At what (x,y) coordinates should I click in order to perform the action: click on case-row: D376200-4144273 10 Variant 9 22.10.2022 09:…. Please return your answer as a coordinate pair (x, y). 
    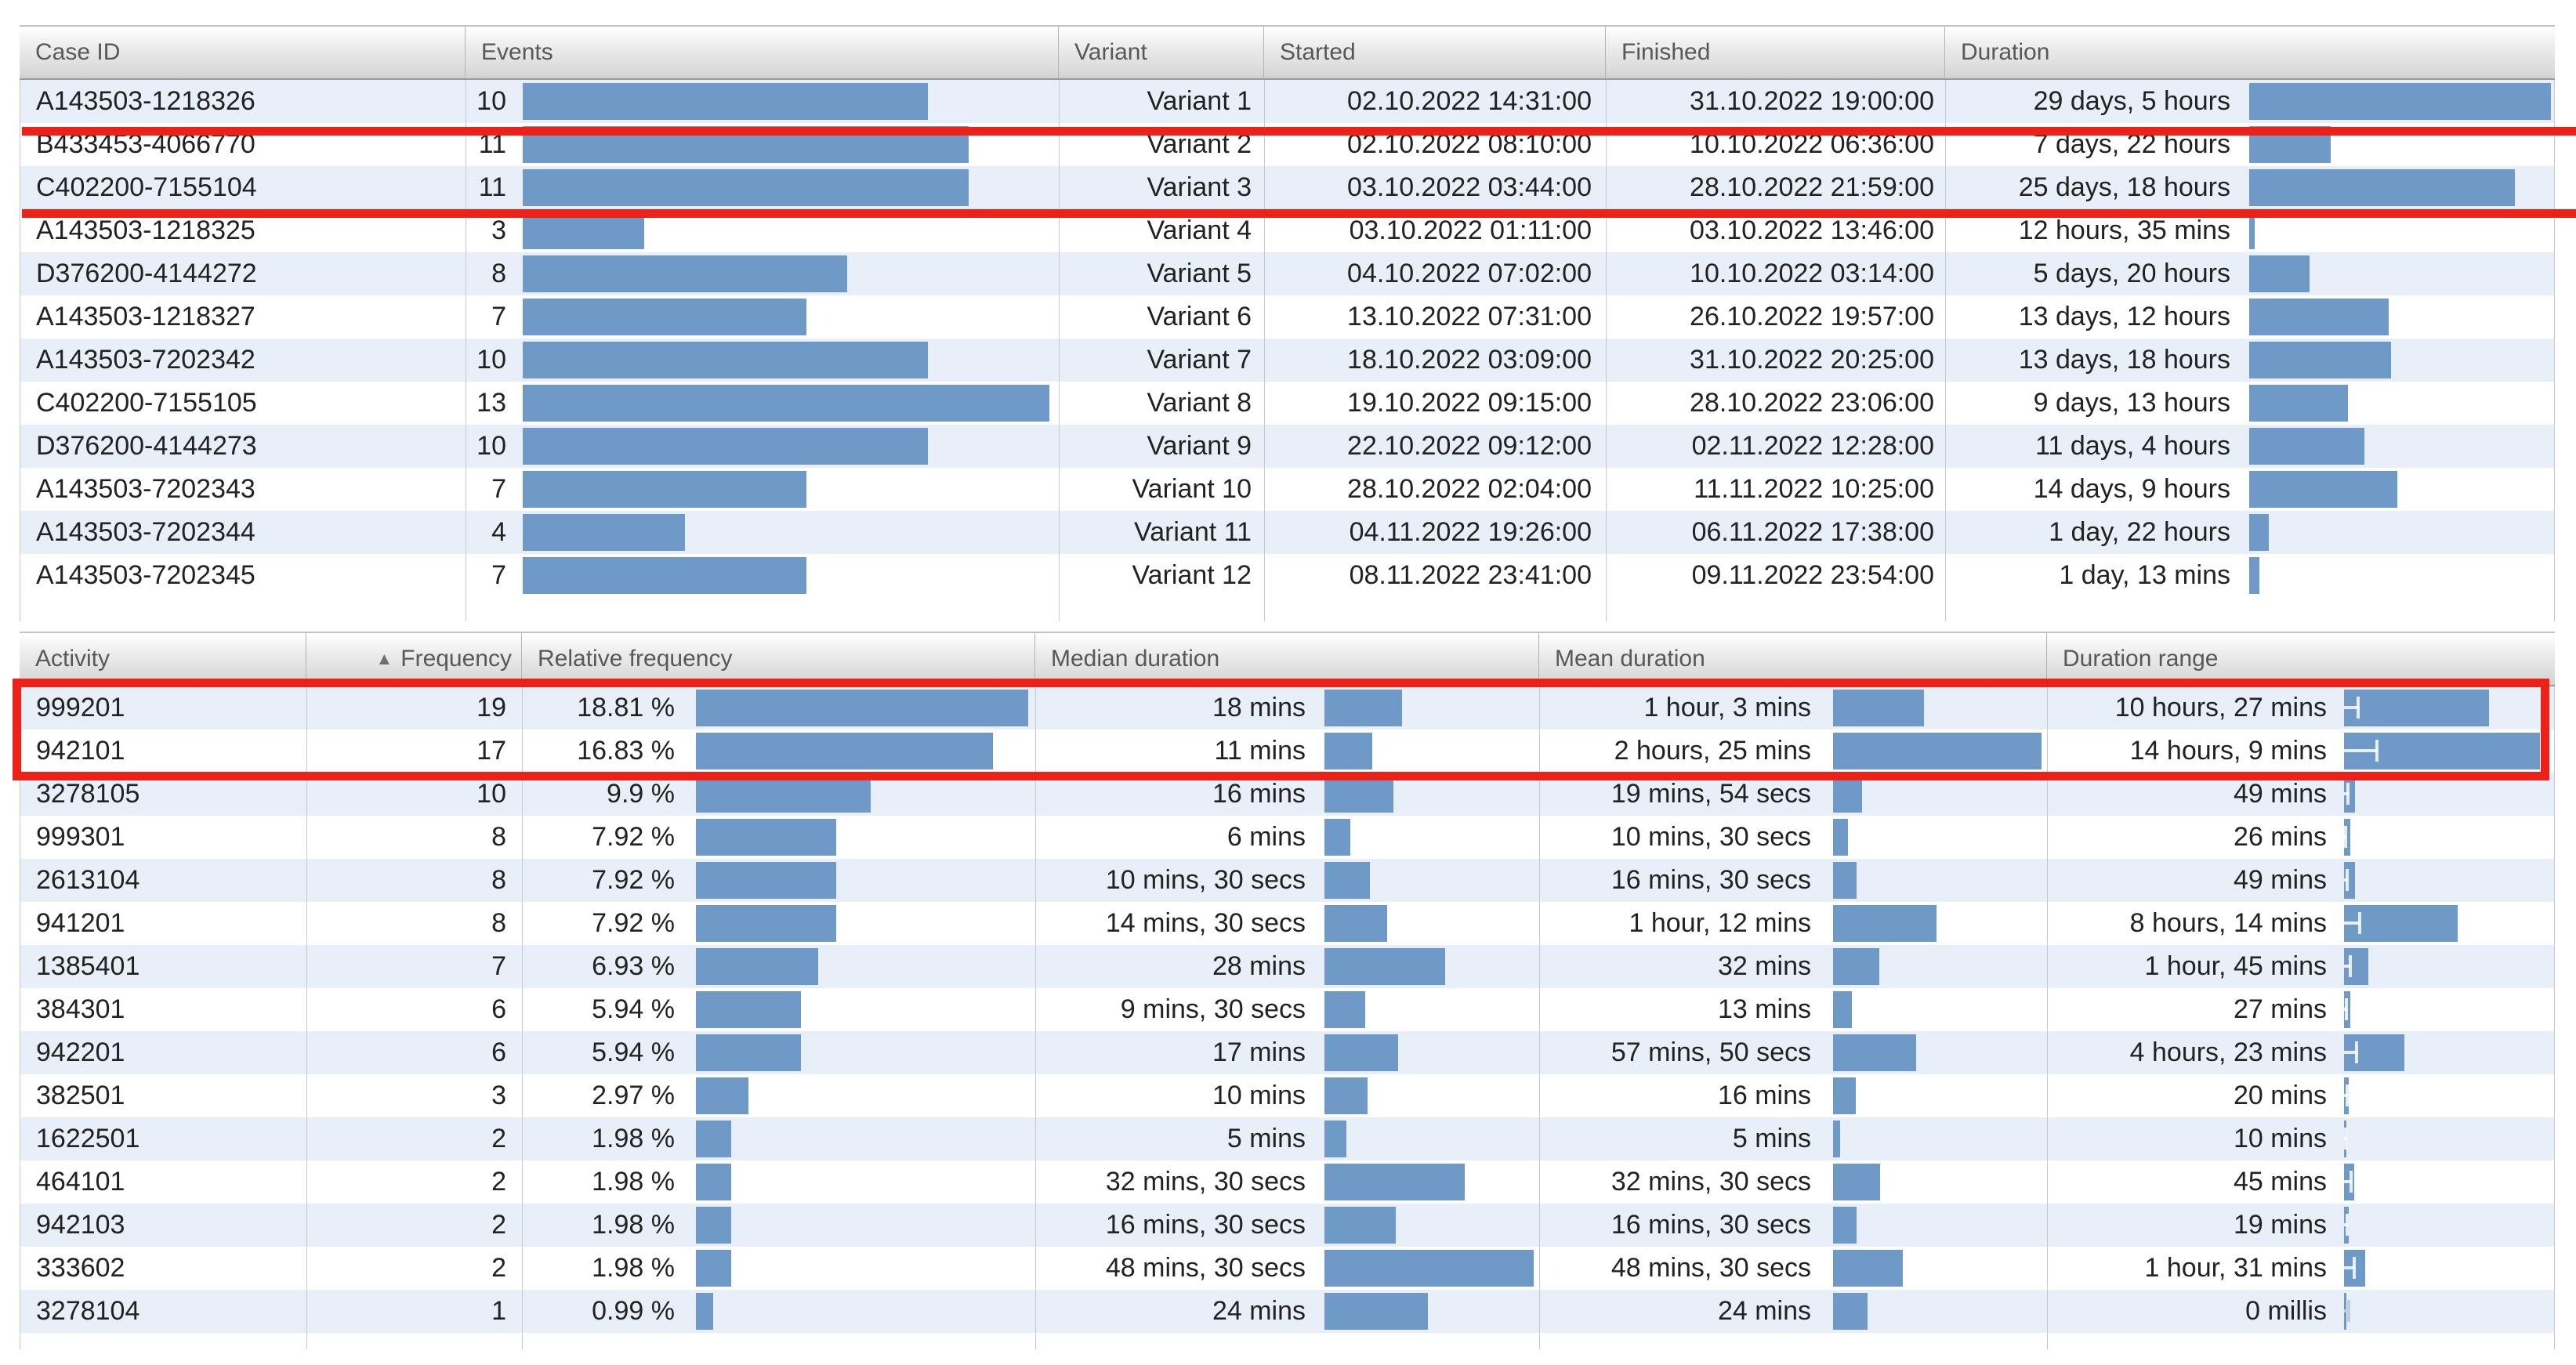
    Looking at the image, I should click on (1287, 446).